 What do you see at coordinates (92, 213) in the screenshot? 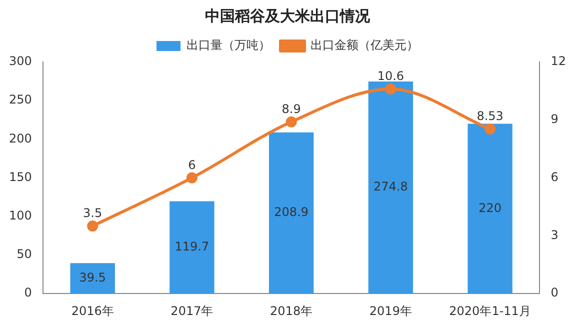
I see `data-label: 3.5` at bounding box center [92, 213].